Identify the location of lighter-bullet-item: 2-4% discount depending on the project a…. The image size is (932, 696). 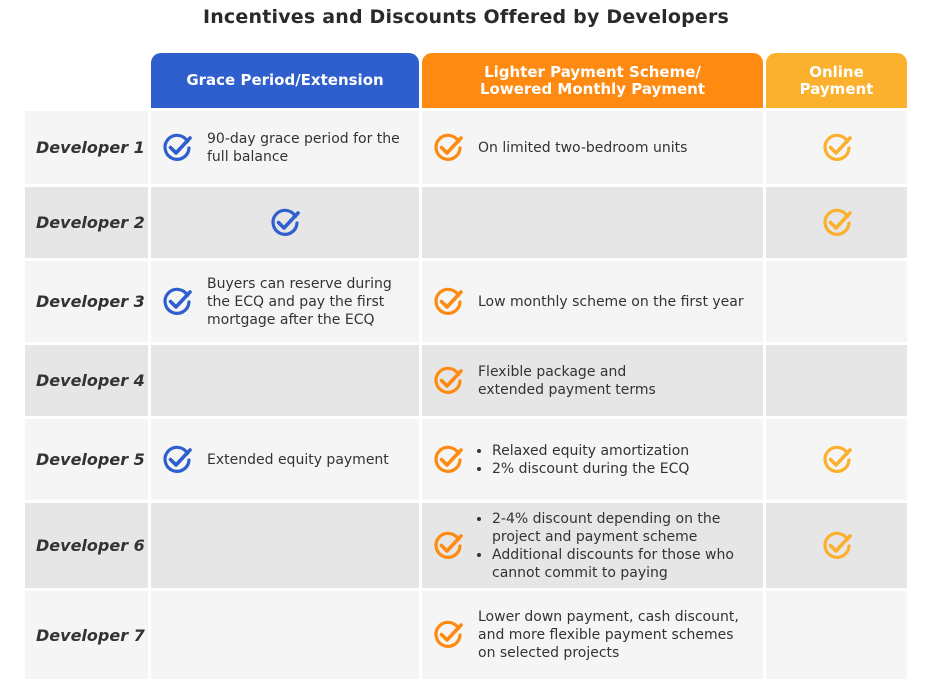
(627, 528).